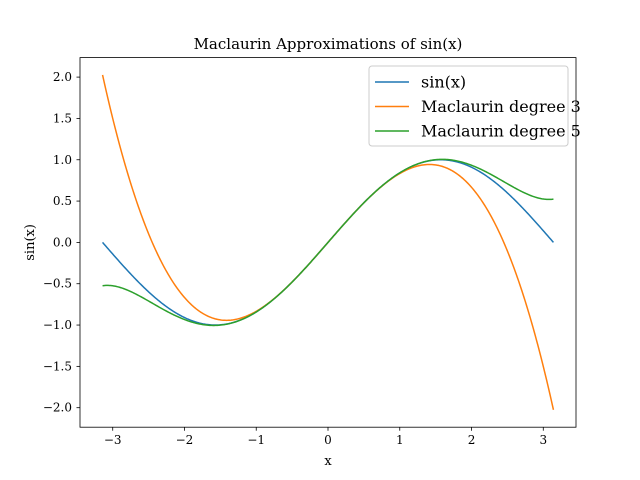  What do you see at coordinates (57, 366) in the screenshot?
I see `y-tick-label: −1.5` at bounding box center [57, 366].